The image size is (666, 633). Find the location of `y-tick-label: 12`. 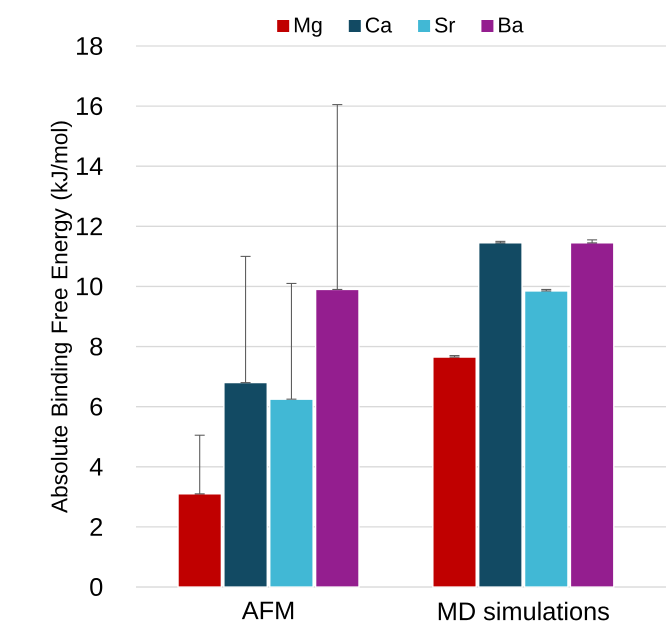

y-tick-label: 12 is located at coordinates (89, 226).